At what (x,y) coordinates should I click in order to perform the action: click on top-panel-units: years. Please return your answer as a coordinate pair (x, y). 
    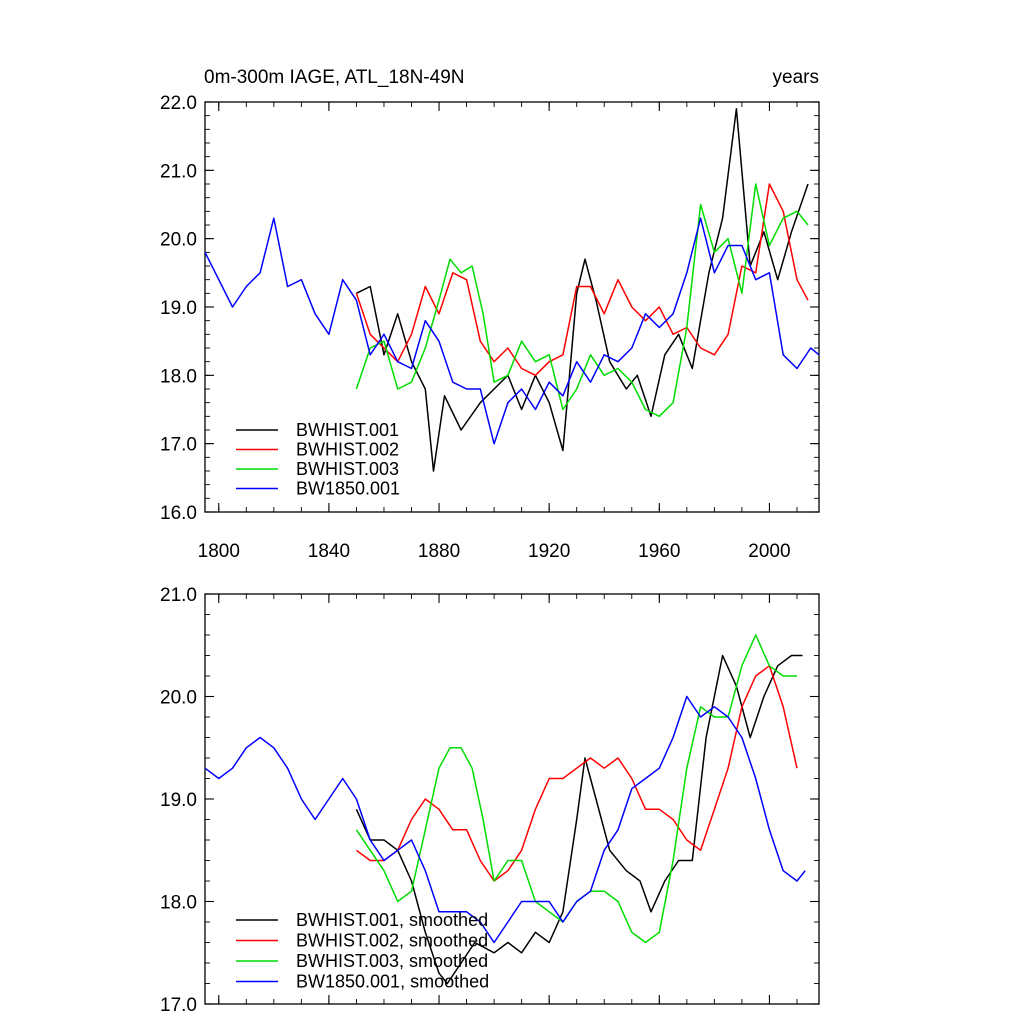
    Looking at the image, I should click on (796, 77).